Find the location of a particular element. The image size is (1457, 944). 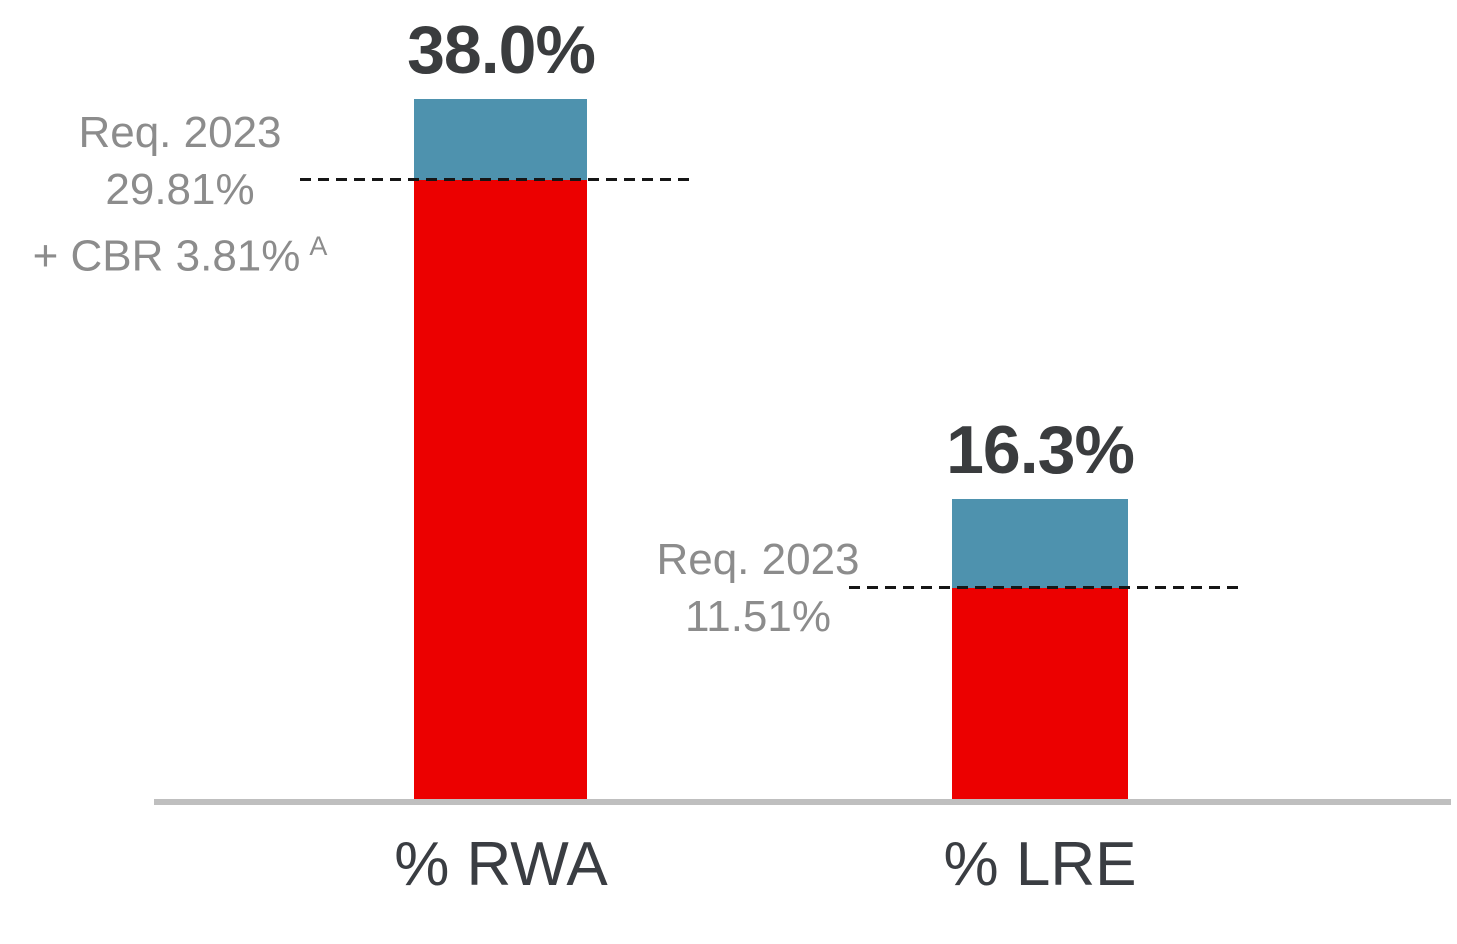

requirement-label-lre: Req. 2023 11.51% is located at coordinates (758, 588).